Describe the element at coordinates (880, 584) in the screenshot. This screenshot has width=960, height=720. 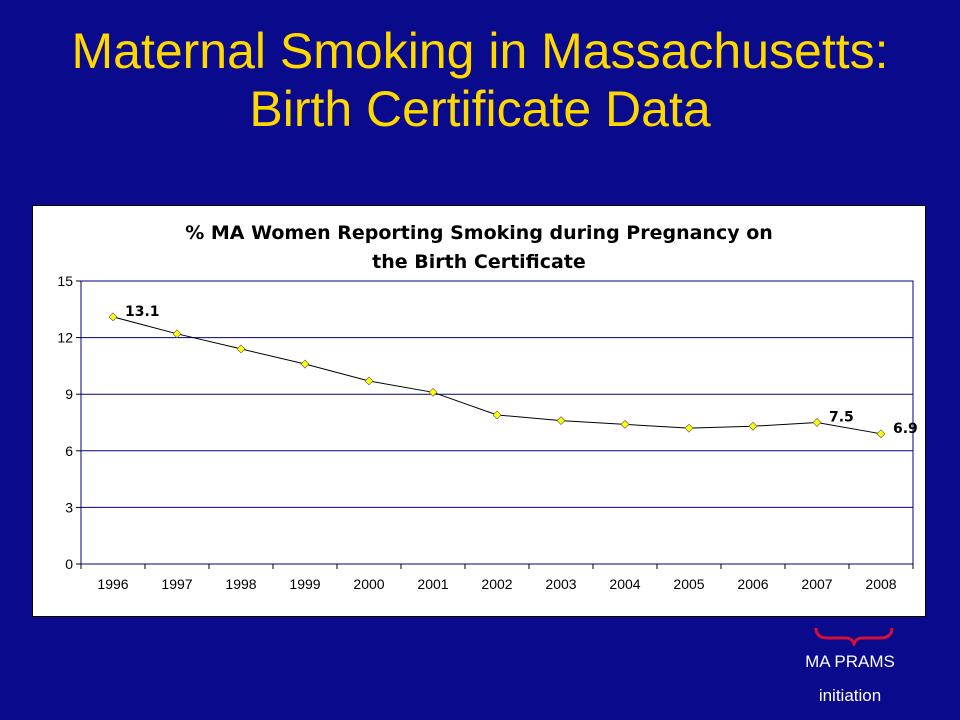
I see `x-tick-label: 2008` at that location.